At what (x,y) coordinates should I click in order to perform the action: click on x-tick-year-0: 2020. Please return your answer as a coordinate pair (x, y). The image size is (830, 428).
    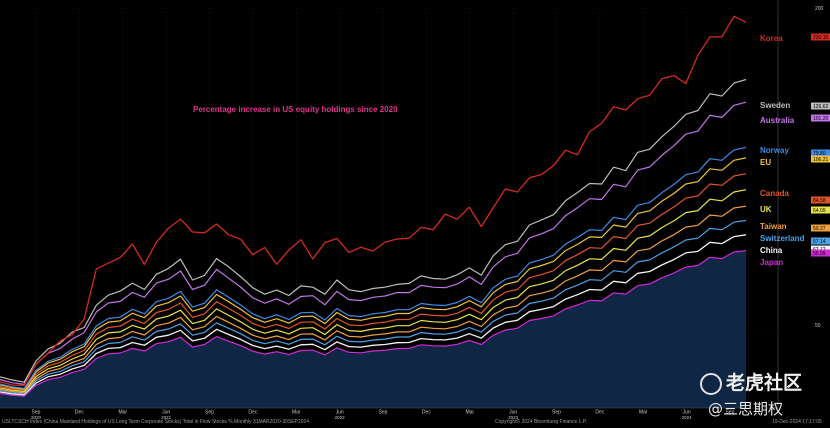
    Looking at the image, I should click on (36, 417).